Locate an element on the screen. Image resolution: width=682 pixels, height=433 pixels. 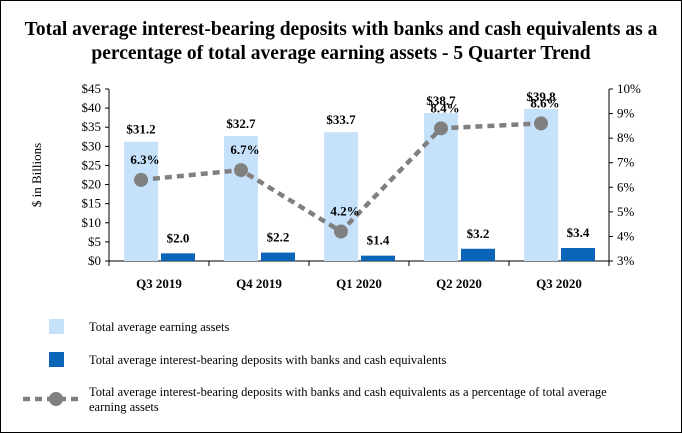
x-axis-category-label: Q3 2020 is located at coordinates (559, 283).